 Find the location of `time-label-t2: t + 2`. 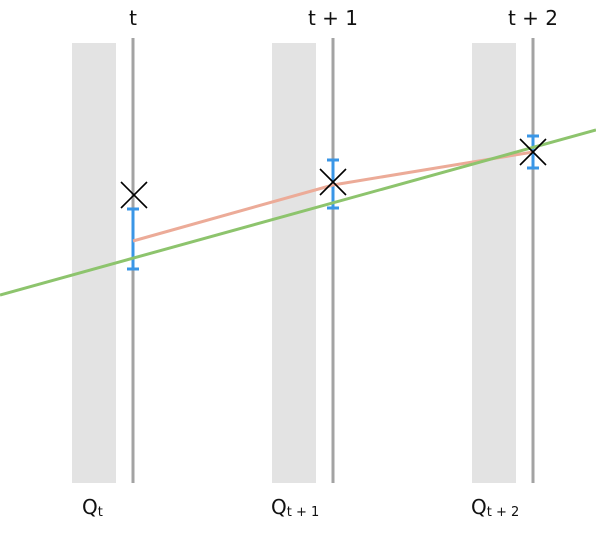

time-label-t2: t + 2 is located at coordinates (533, 18).